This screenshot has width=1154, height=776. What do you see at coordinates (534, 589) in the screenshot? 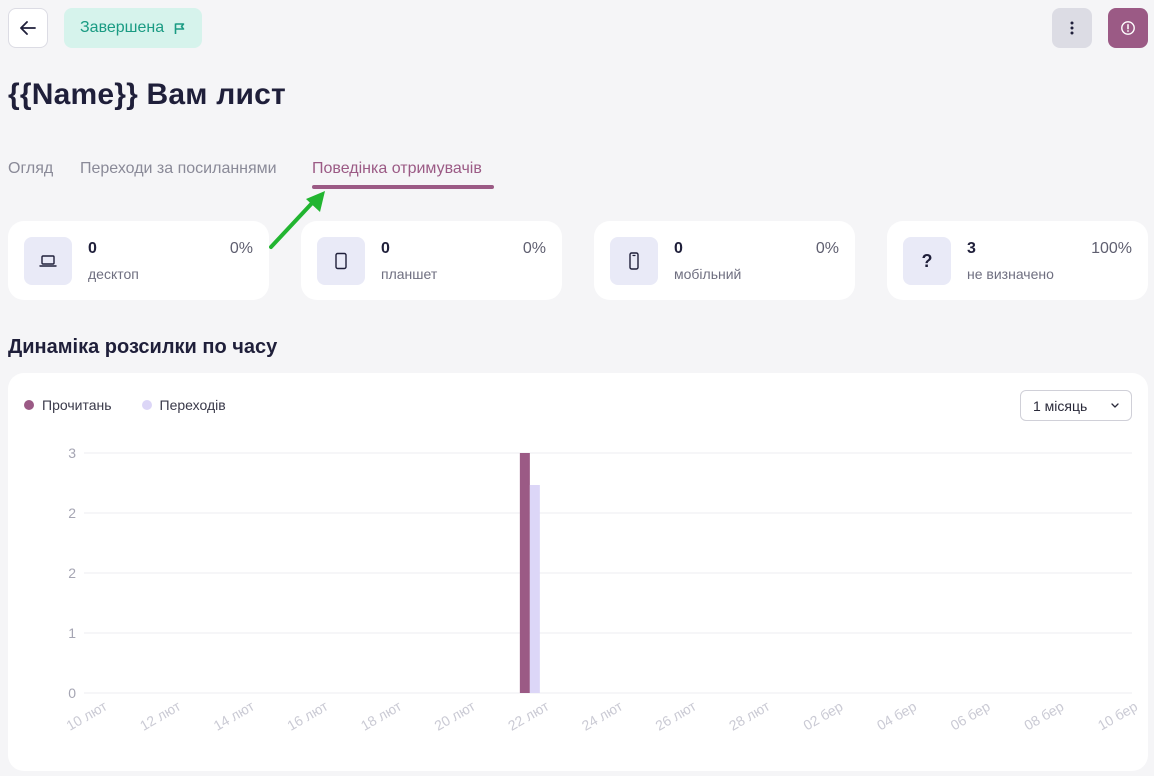
I see `bar-clicks` at bounding box center [534, 589].